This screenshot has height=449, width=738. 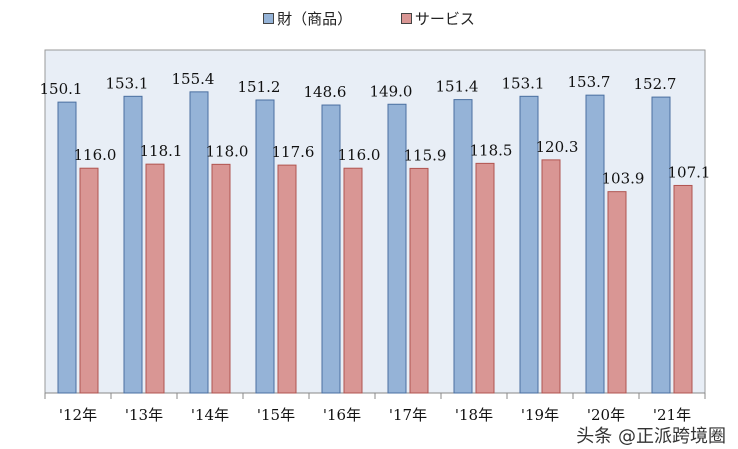 I want to click on x-tick-label: '14年, so click(x=210, y=415).